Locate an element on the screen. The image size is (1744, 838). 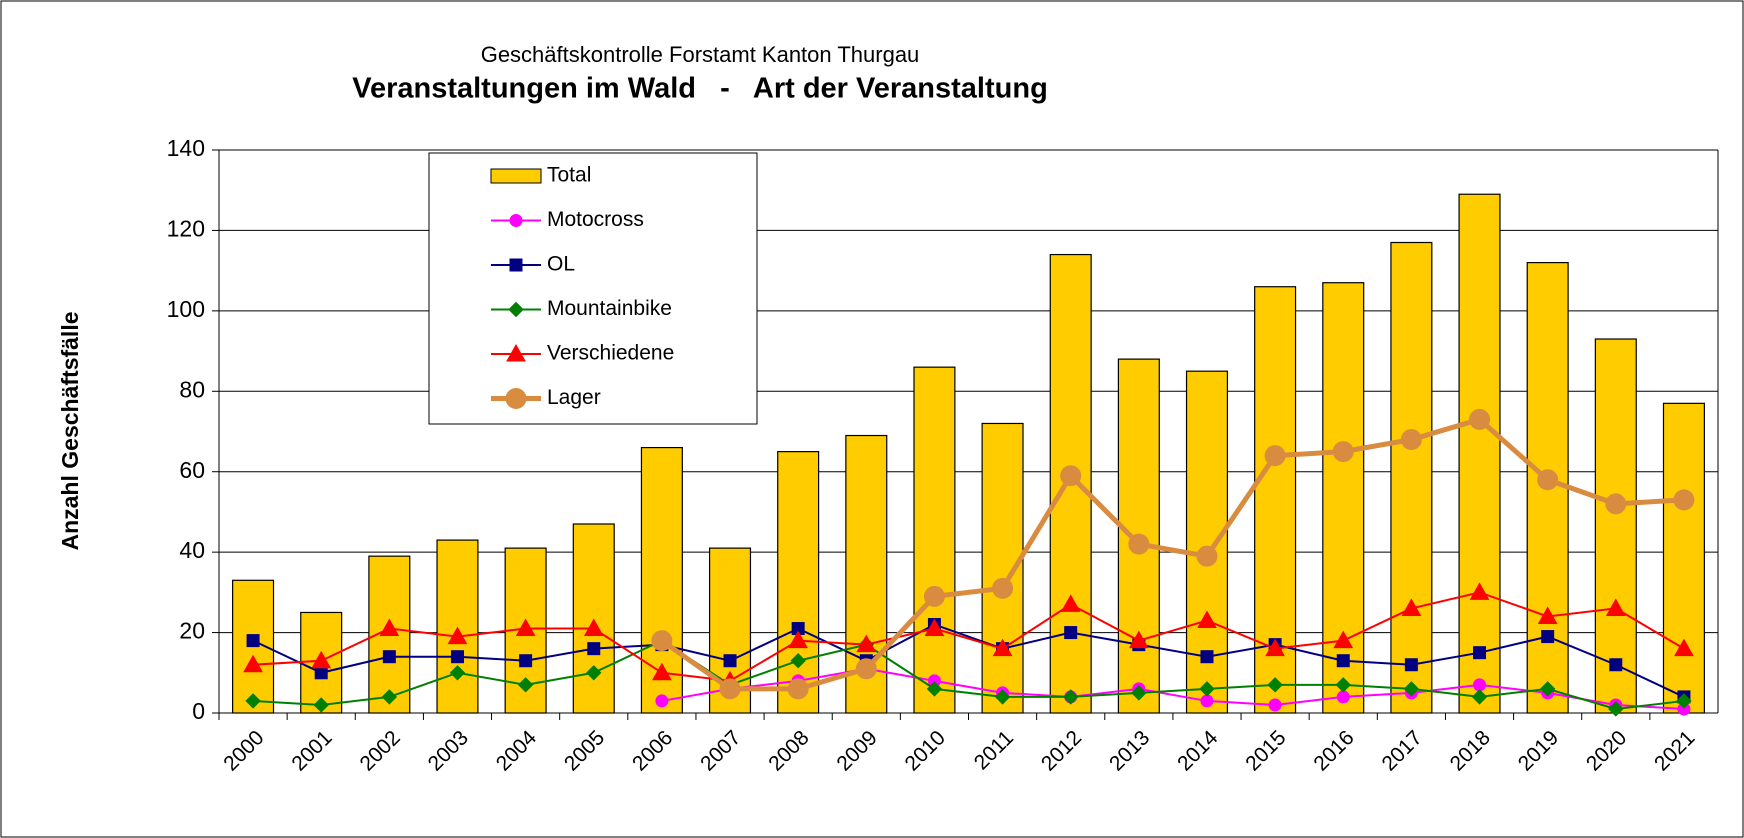
legend-swatch is located at coordinates (516, 176).